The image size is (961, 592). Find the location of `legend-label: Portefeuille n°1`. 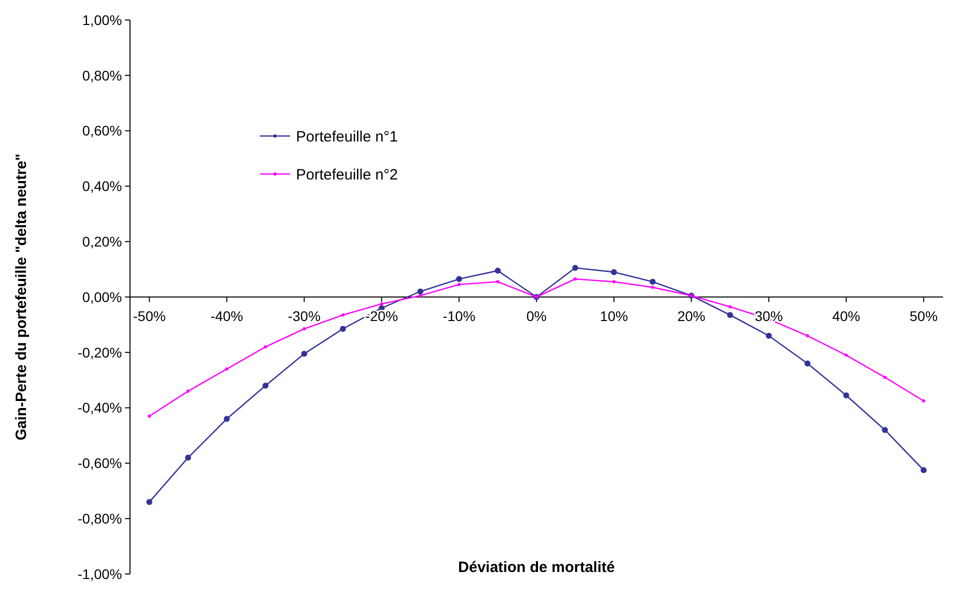

legend-label: Portefeuille n°1 is located at coordinates (347, 137).